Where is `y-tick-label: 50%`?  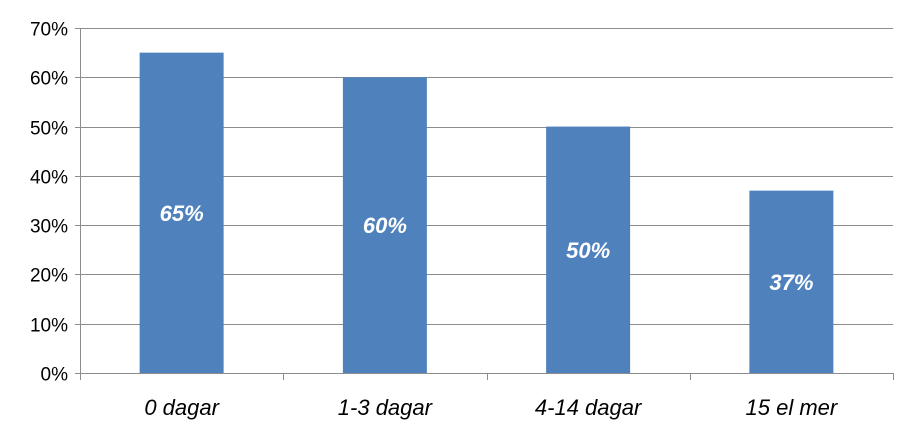 y-tick-label: 50% is located at coordinates (49, 129).